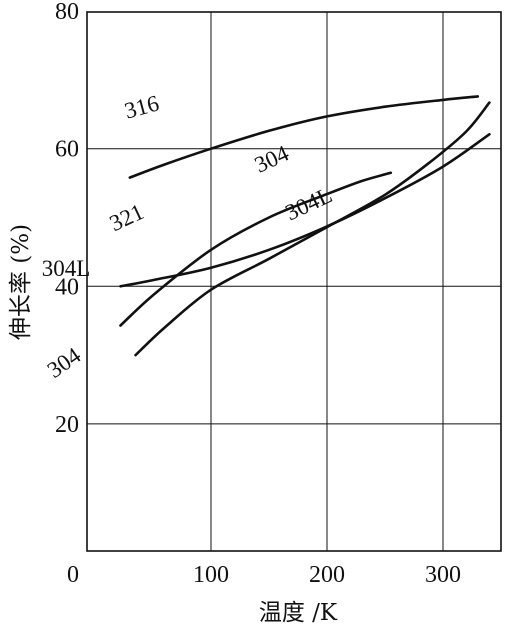  Describe the element at coordinates (443, 575) in the screenshot. I see `x-tick-label: 300` at that location.